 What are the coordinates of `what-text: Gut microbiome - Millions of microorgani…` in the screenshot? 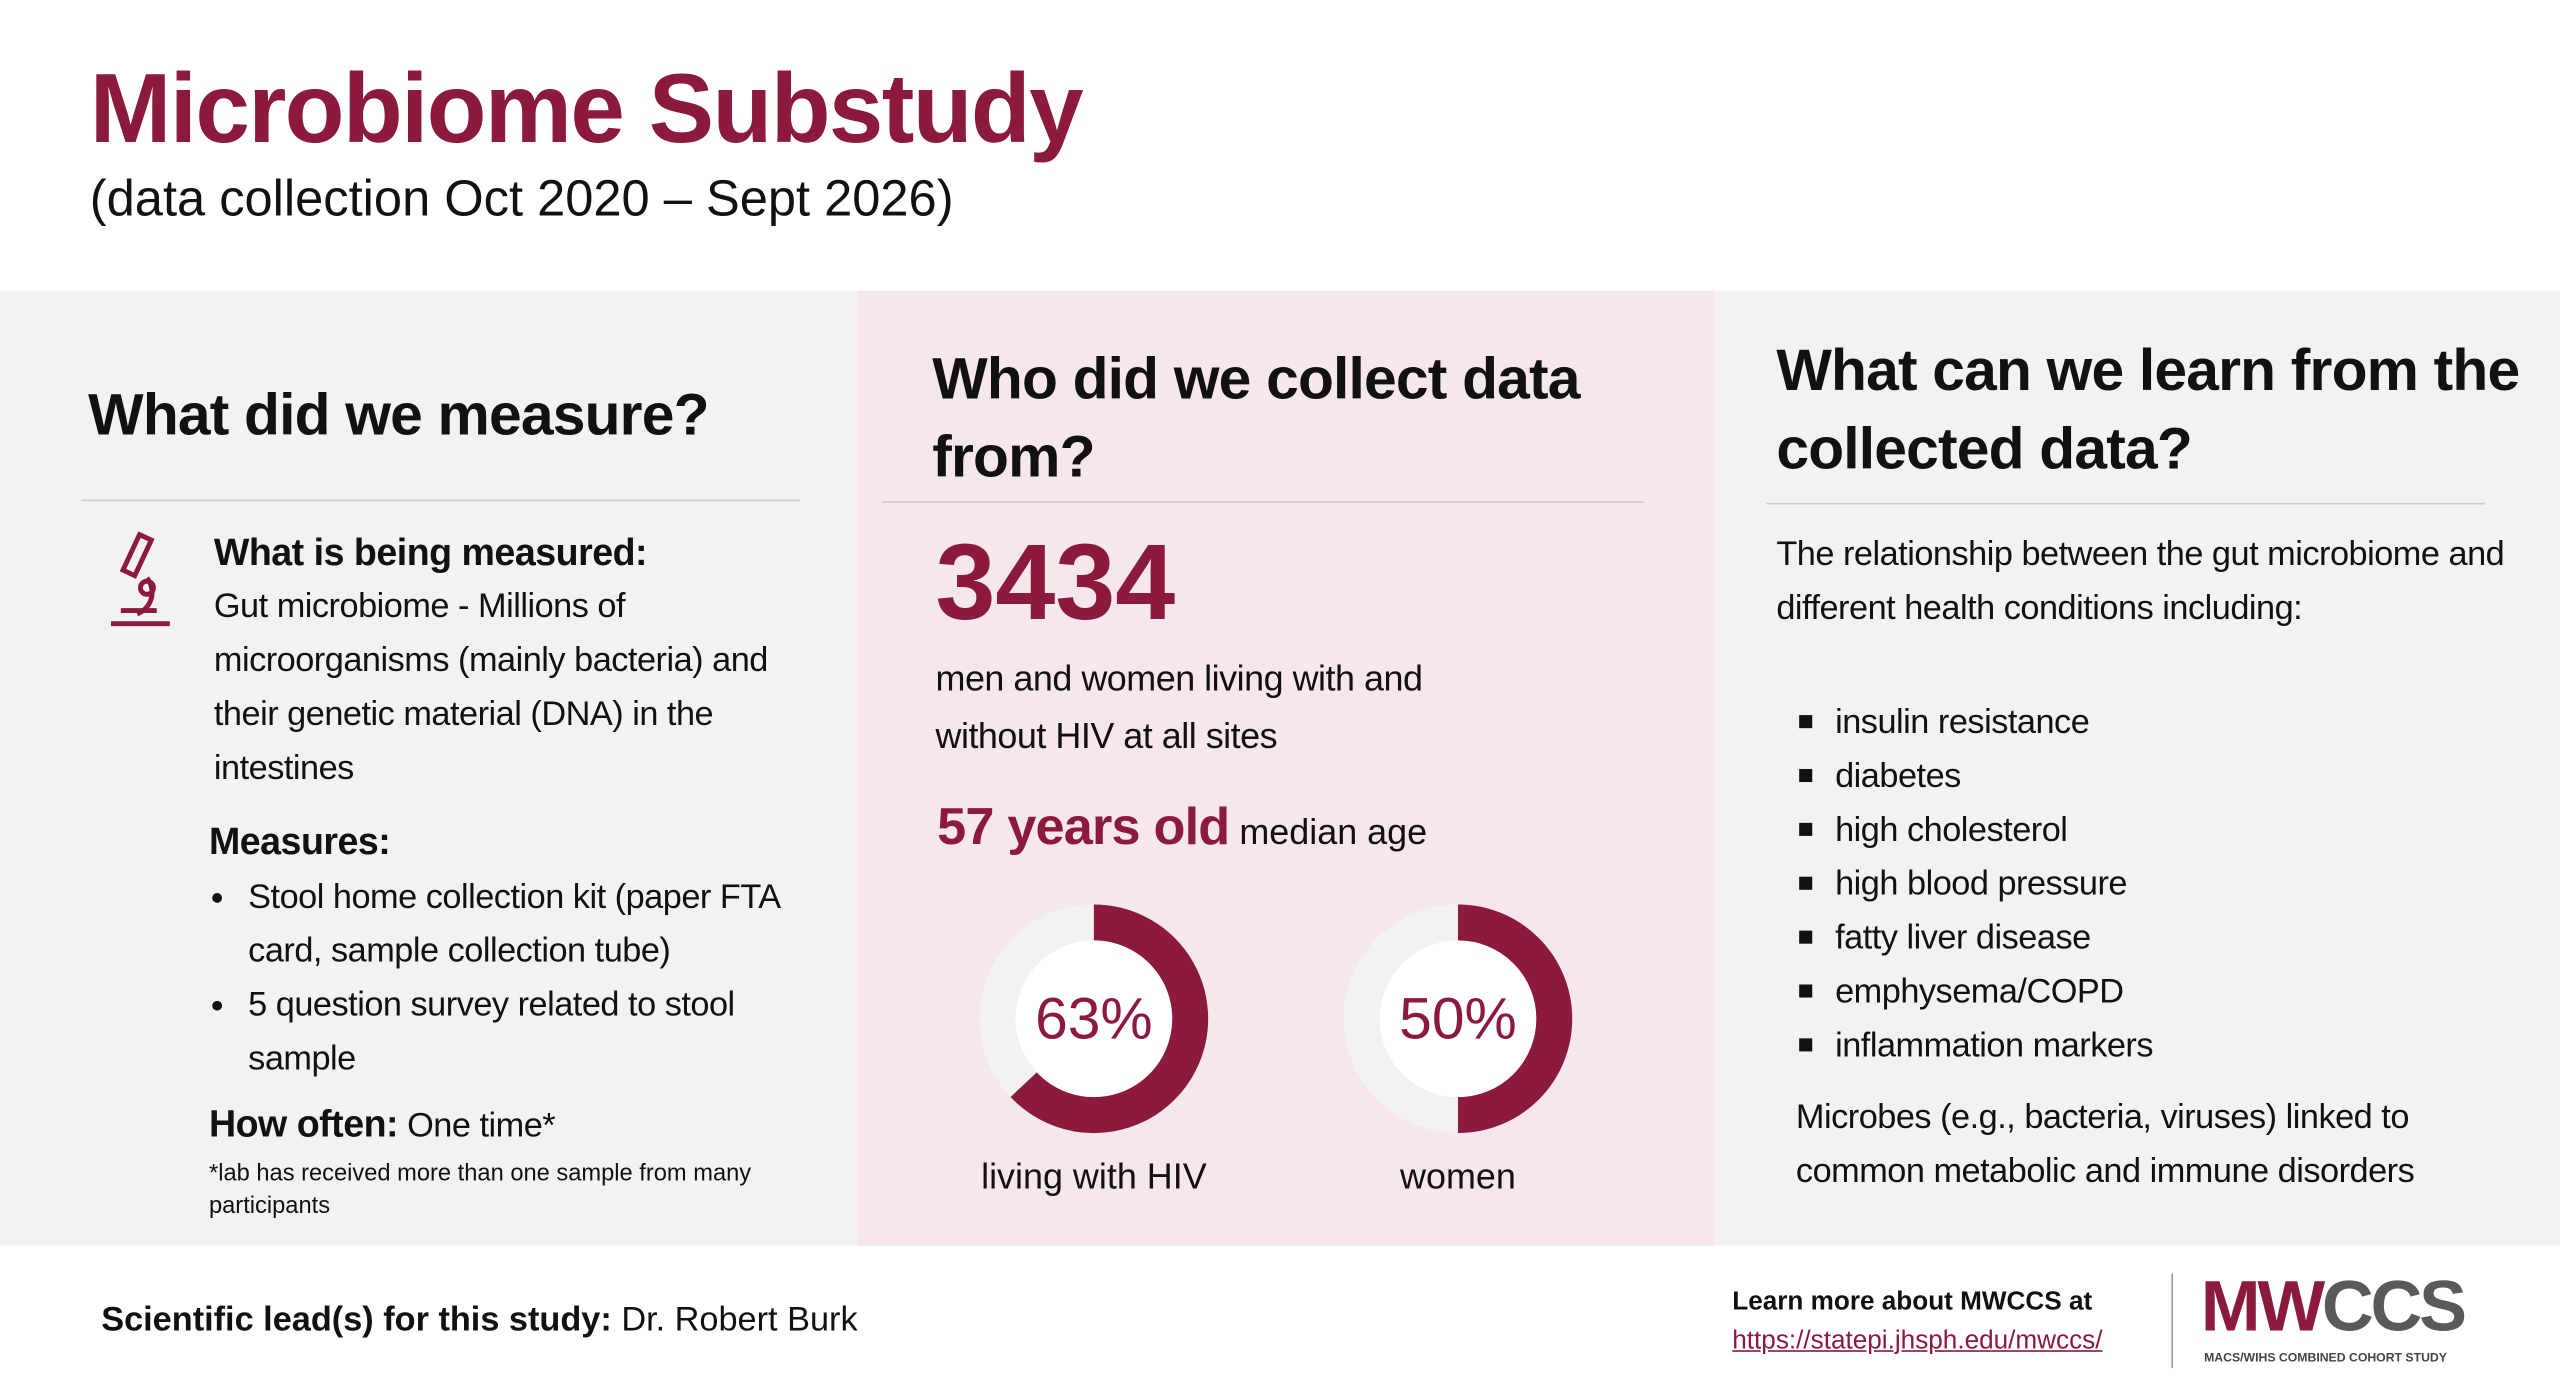 It's located at (490, 687).